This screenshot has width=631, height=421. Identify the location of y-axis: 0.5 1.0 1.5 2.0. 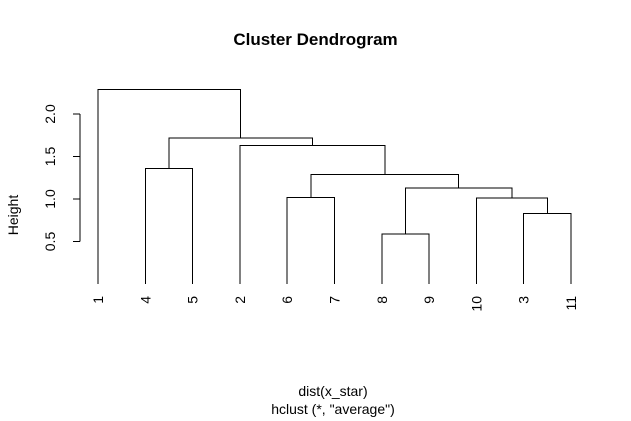
(61, 178).